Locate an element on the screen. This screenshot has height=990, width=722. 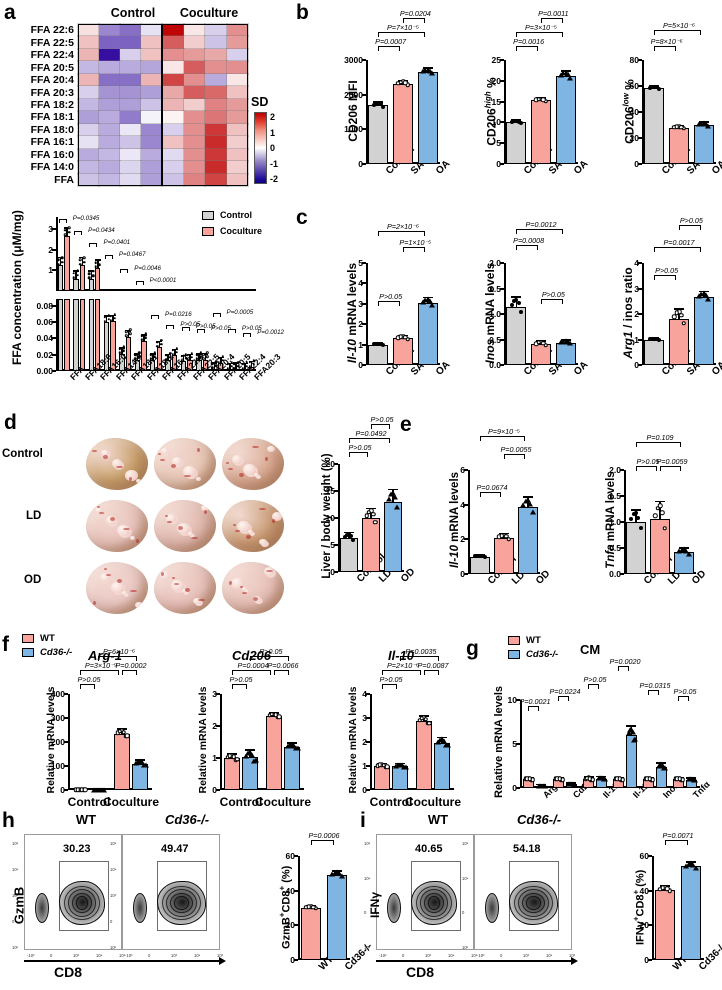
y-axis-title: Il-10 mRNA levels is located at coordinates (455, 520).